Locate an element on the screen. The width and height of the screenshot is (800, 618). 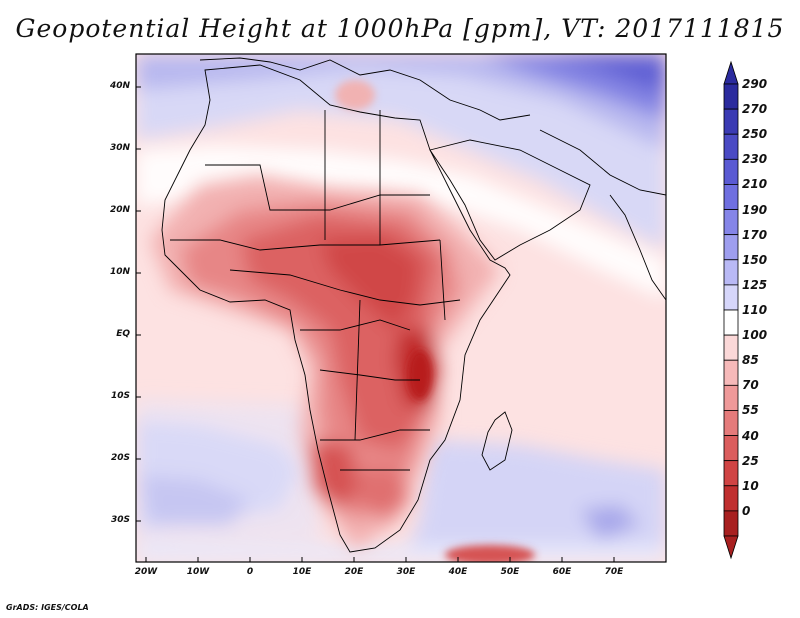
colorbar-label: 85 is located at coordinates (750, 360).